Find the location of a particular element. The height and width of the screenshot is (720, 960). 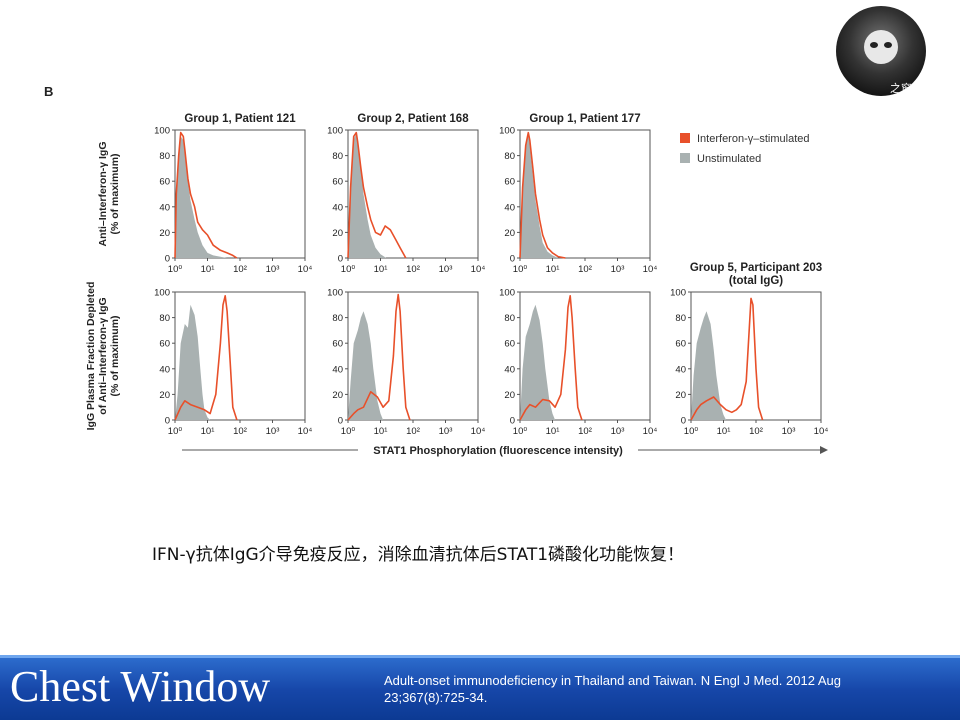

brand-title: Chest Window is located at coordinates (140, 686).